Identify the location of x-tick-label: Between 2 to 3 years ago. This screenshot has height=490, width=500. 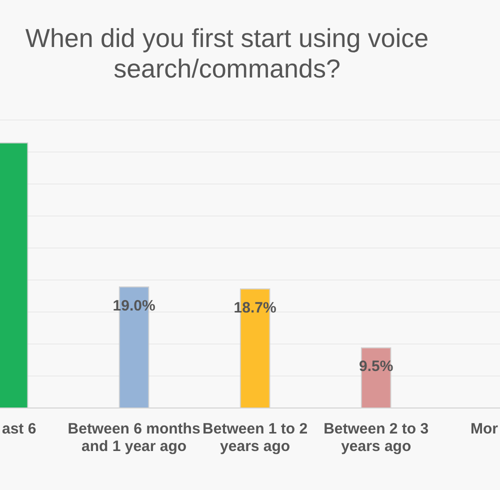
(376, 437).